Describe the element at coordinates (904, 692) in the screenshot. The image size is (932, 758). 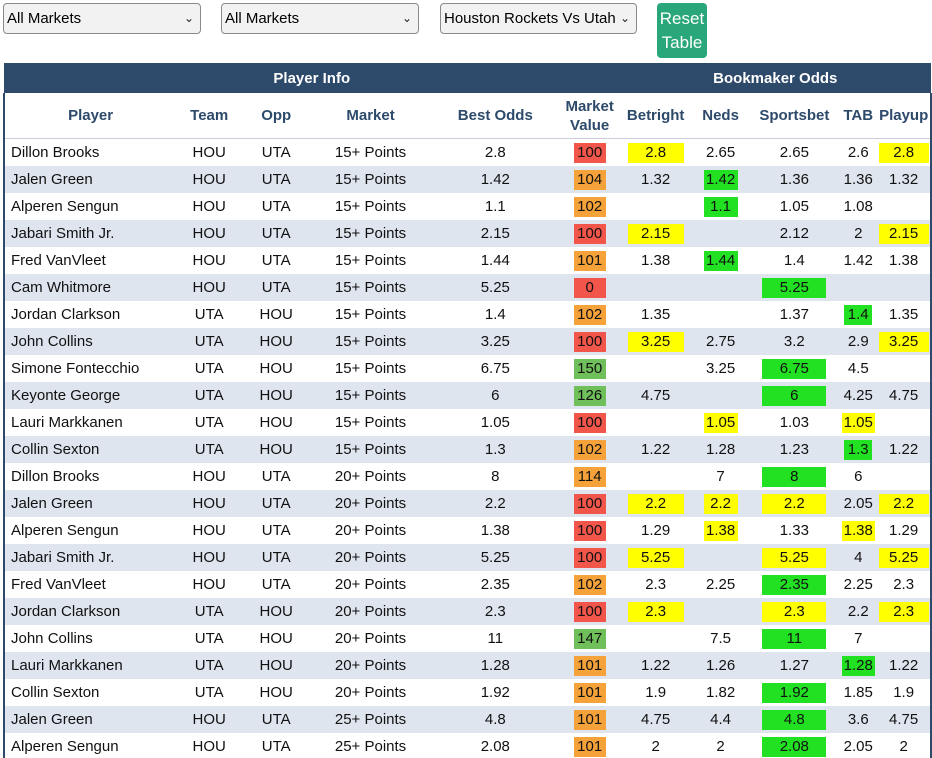
I see `cell-playup: 1.9` at that location.